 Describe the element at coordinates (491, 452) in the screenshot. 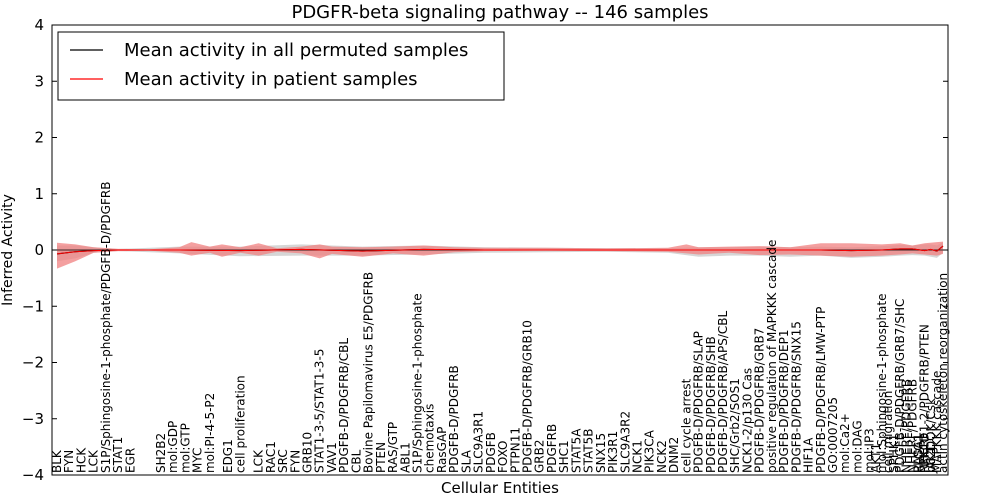

I see `entity-label: PDGFB` at that location.